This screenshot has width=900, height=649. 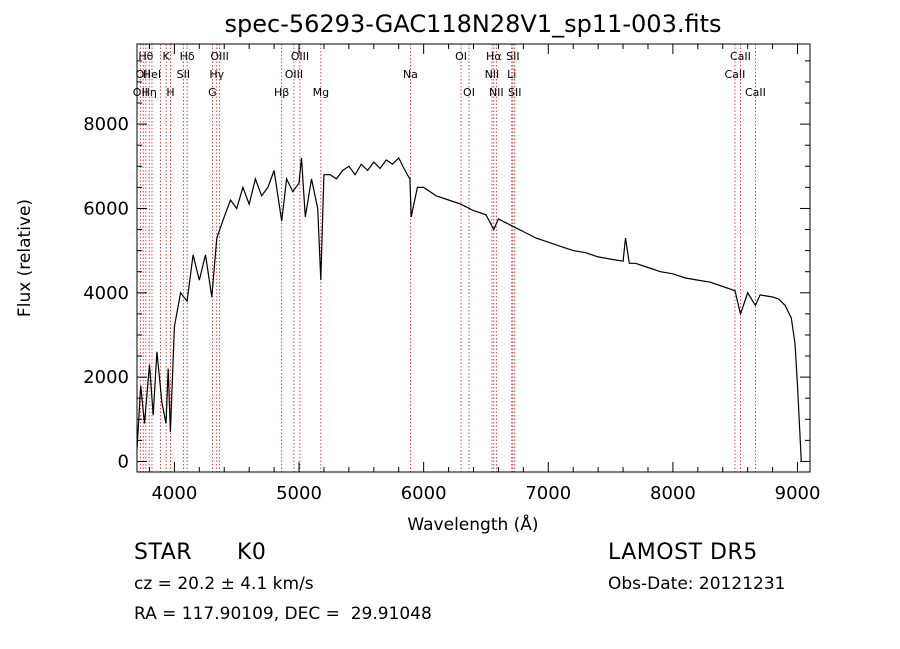 I want to click on line-label-14: OIII, so click(x=294, y=74).